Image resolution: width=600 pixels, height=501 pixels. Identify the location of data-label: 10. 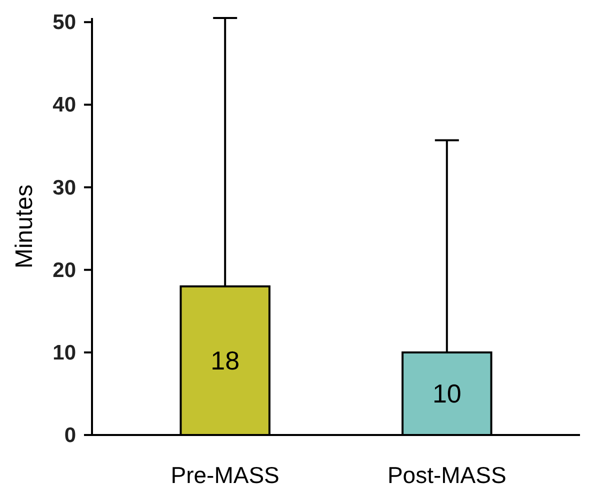
(447, 393).